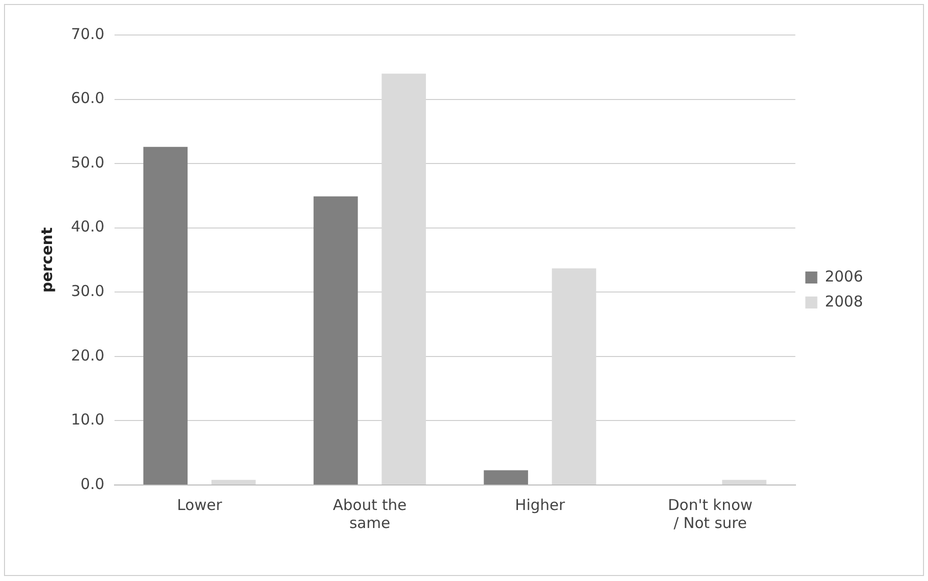  Describe the element at coordinates (87, 227) in the screenshot. I see `y-tick-label: 40.0` at that location.